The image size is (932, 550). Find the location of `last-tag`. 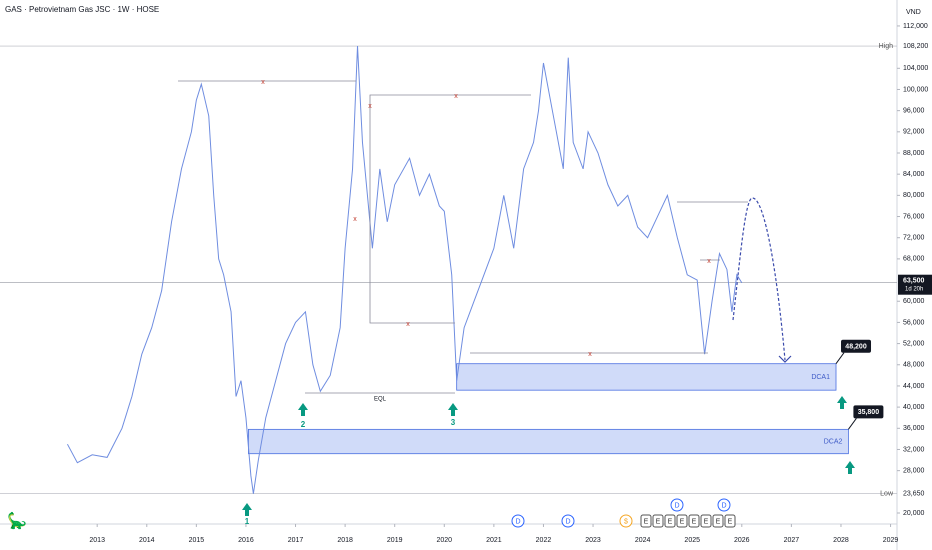

last-tag is located at coordinates (915, 284).